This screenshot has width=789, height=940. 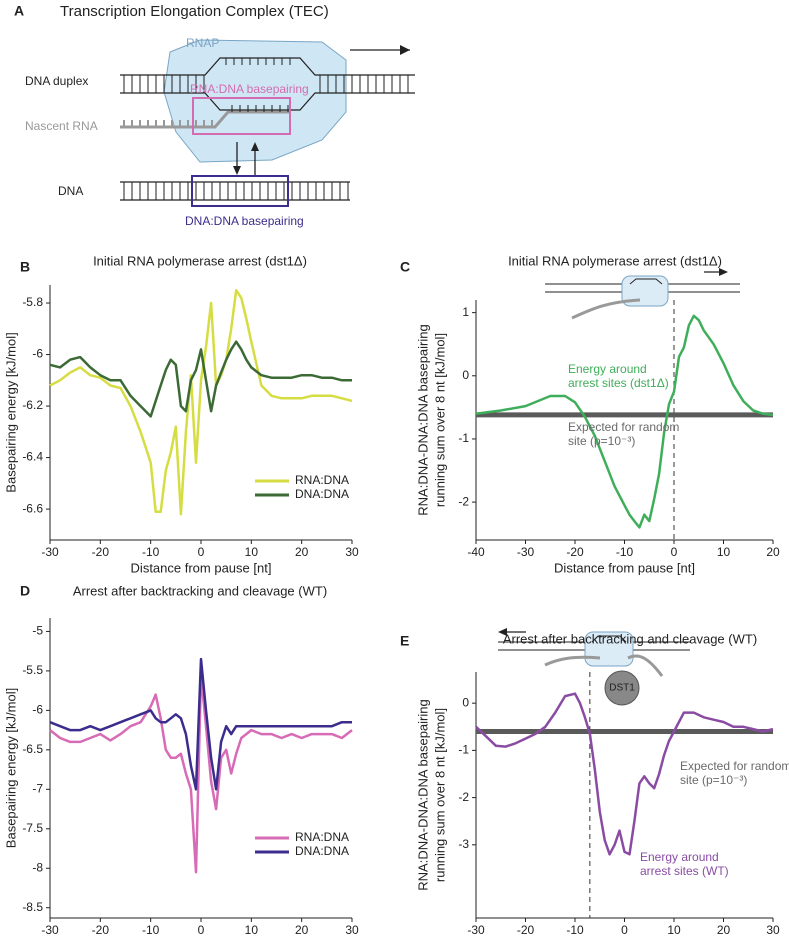 I want to click on panel-letter: B, so click(x=25, y=267).